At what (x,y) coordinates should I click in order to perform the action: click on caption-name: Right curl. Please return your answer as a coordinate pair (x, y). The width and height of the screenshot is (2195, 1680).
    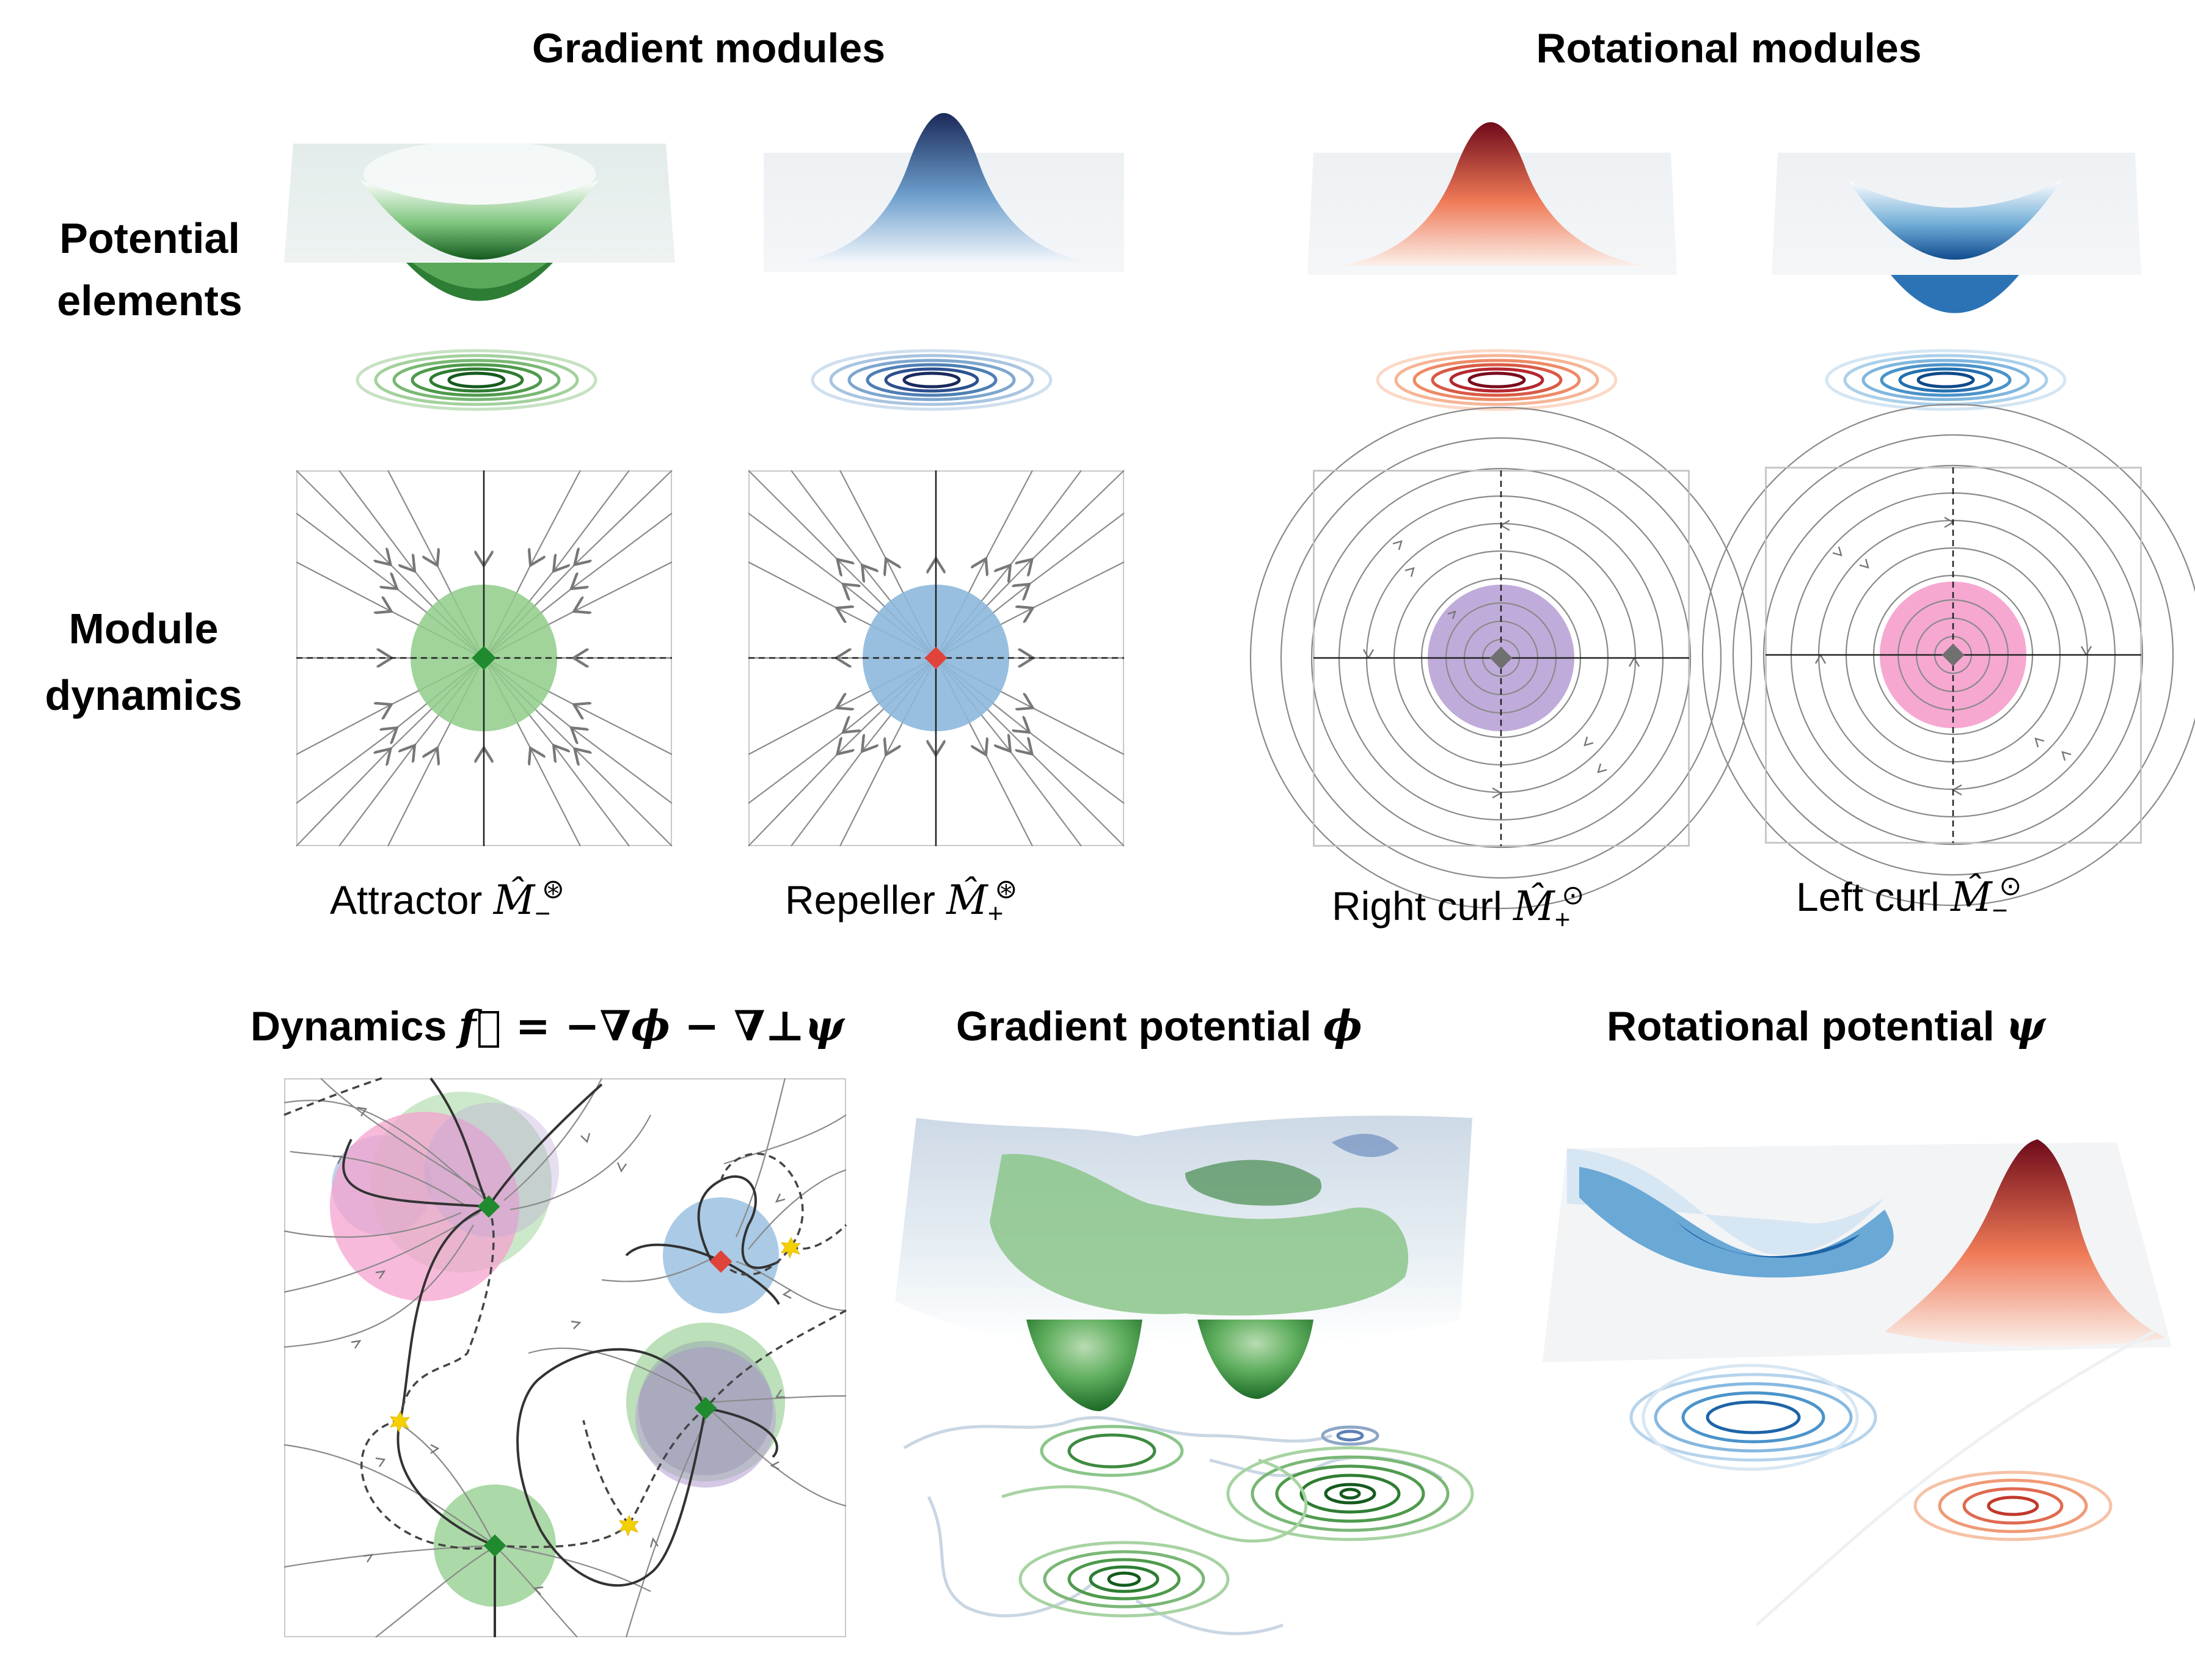
    Looking at the image, I should click on (1417, 906).